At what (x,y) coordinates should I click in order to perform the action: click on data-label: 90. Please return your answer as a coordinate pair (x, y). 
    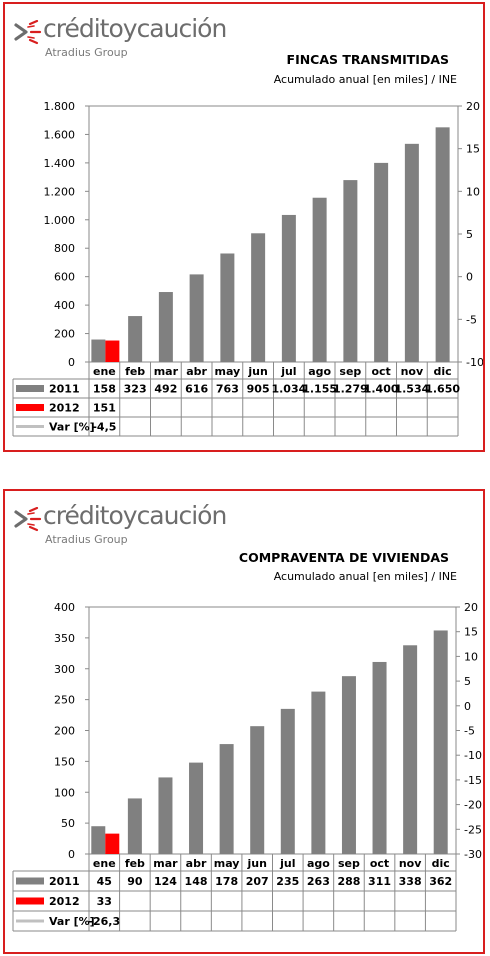
    Looking at the image, I should click on (135, 881).